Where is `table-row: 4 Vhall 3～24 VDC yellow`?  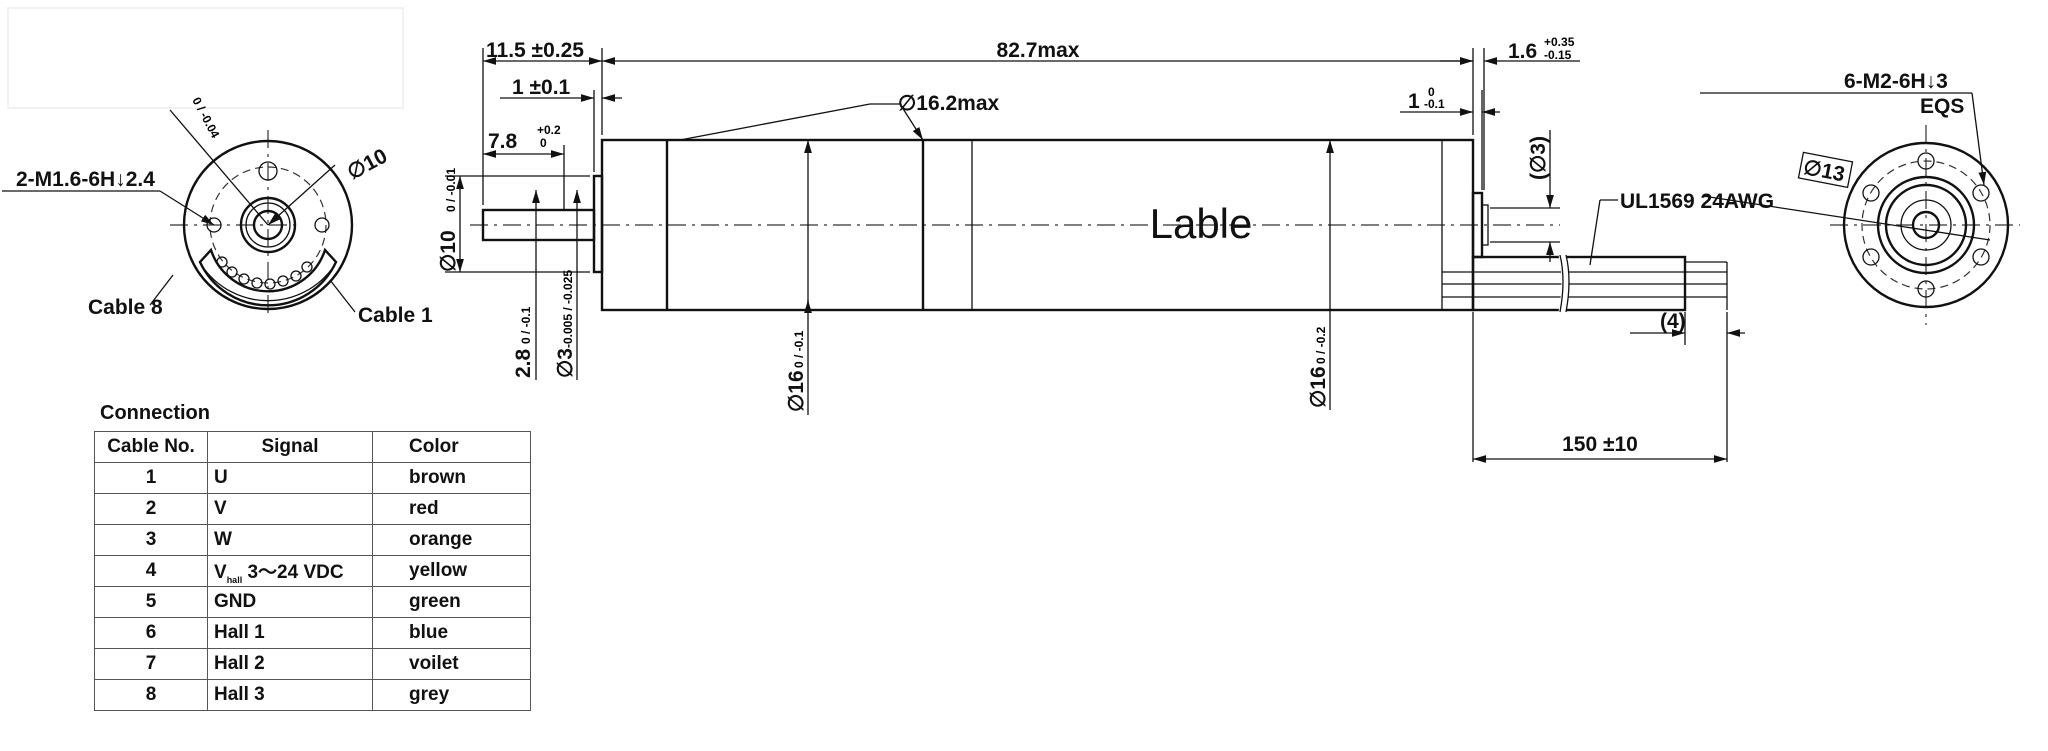 table-row: 4 Vhall 3～24 VDC yellow is located at coordinates (312, 571).